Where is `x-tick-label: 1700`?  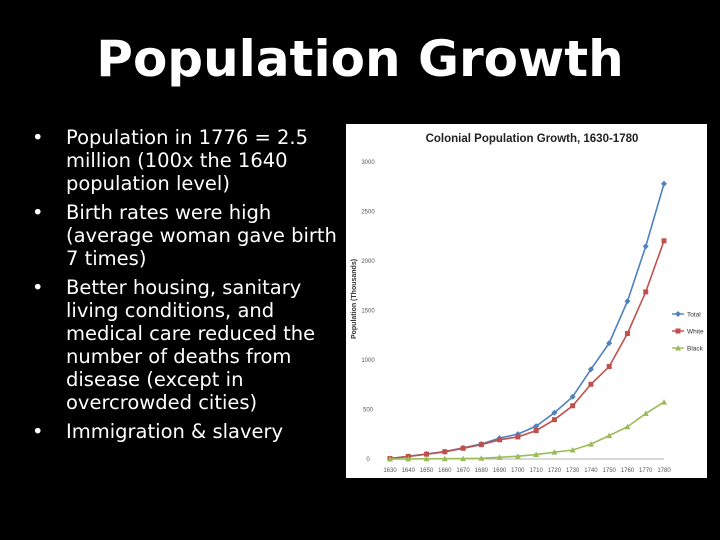
x-tick-label: 1700 is located at coordinates (518, 471).